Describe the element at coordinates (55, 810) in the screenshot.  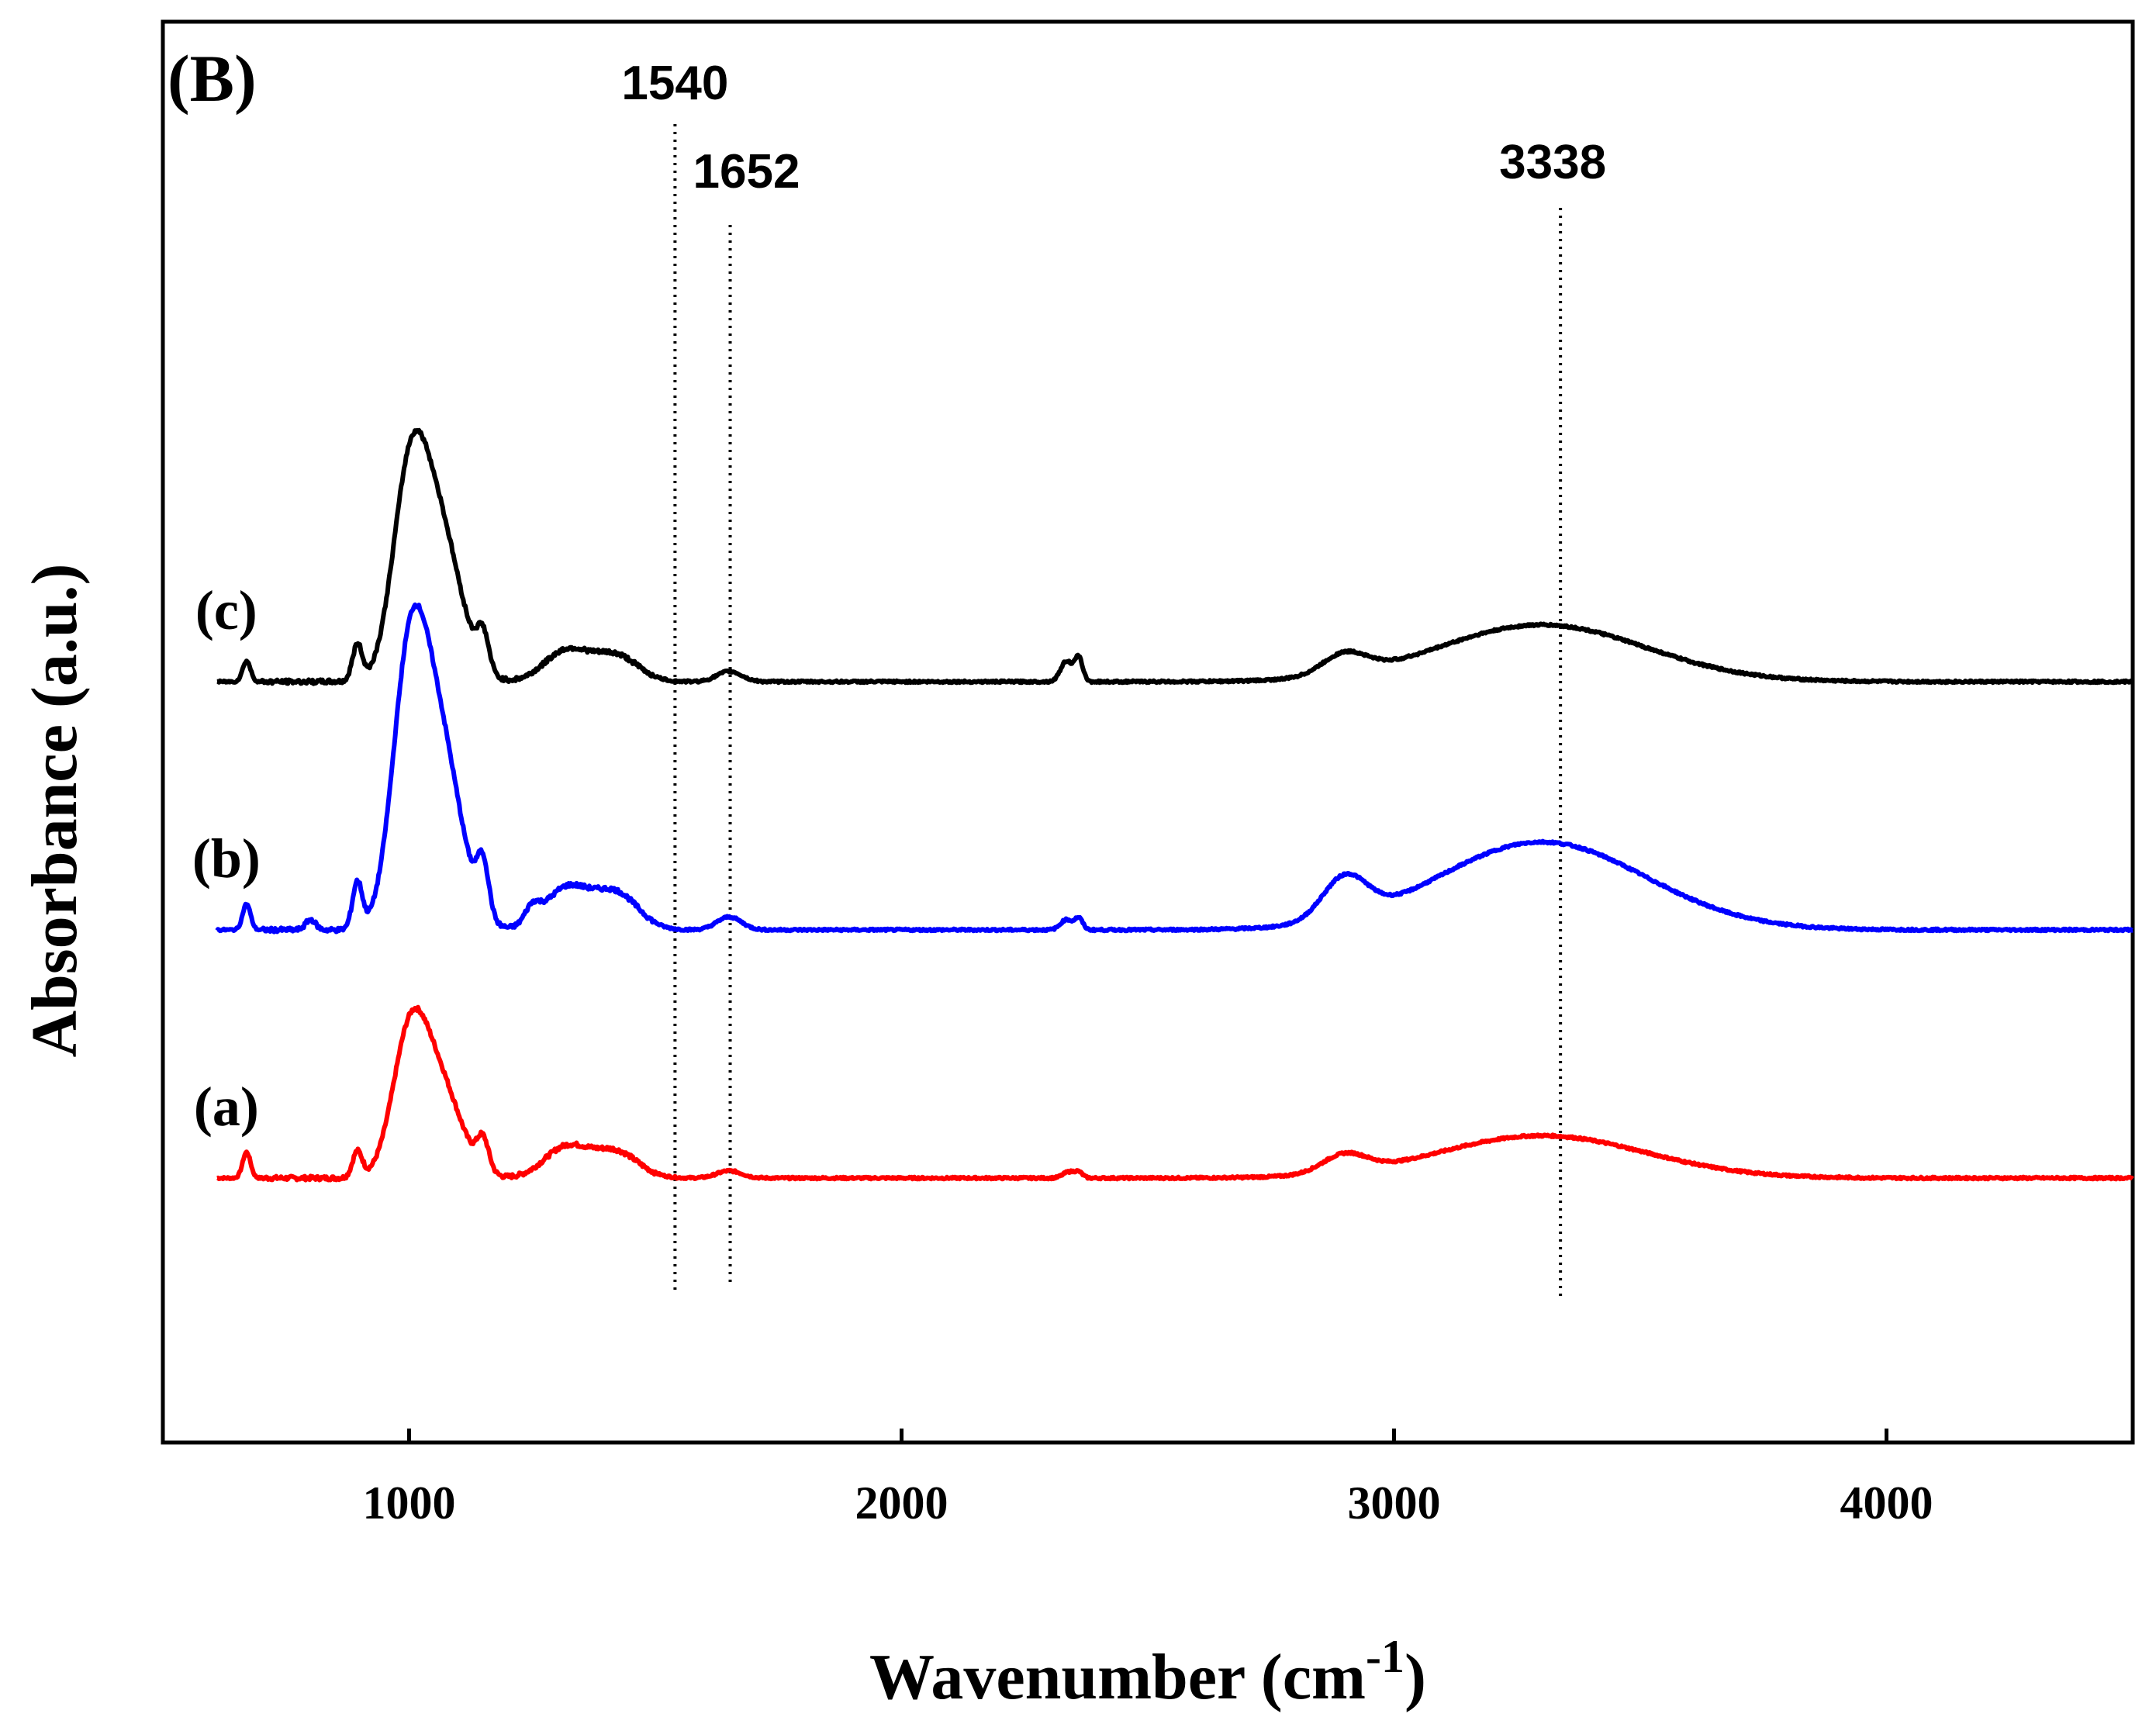
I see `y-axis-title: Absorbance (a.u.)` at that location.